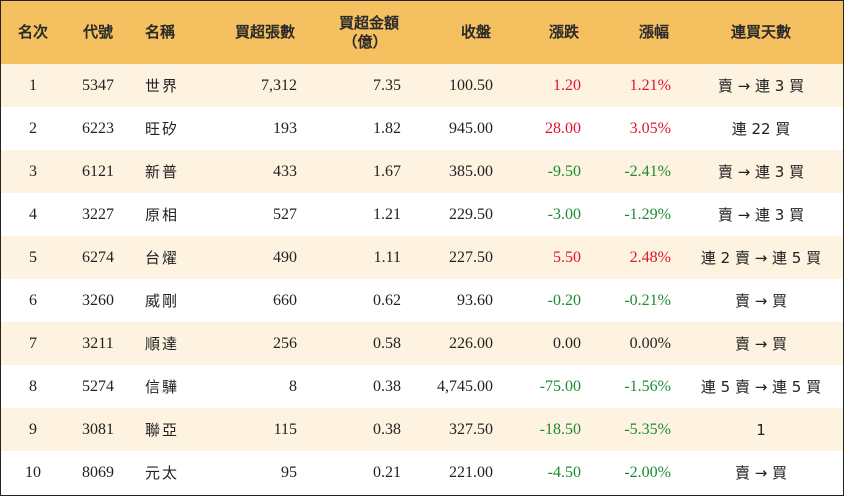  What do you see at coordinates (162, 129) in the screenshot?
I see `cell-name: 旺矽` at bounding box center [162, 129].